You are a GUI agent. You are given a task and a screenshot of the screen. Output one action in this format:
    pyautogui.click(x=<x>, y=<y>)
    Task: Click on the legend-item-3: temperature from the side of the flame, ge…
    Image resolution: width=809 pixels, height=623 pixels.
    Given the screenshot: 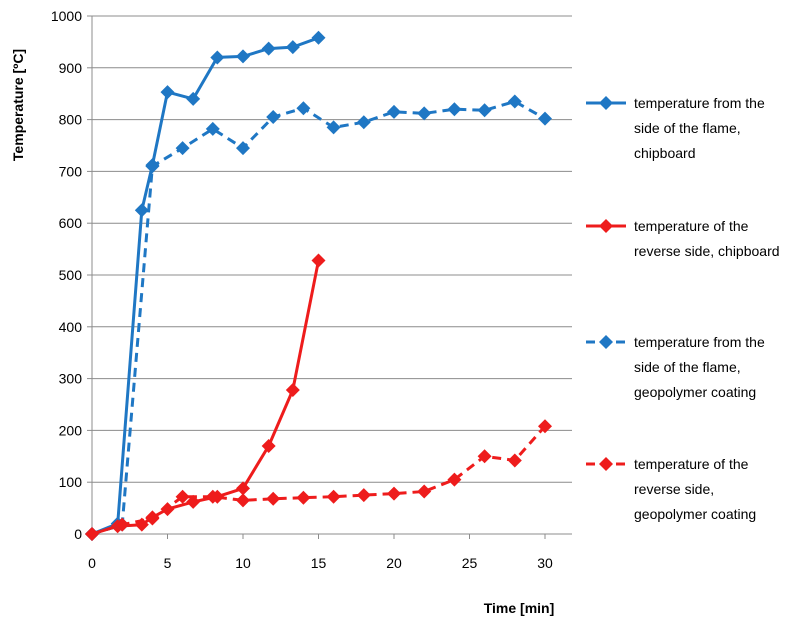 What is the action you would take?
    pyautogui.click(x=675, y=367)
    